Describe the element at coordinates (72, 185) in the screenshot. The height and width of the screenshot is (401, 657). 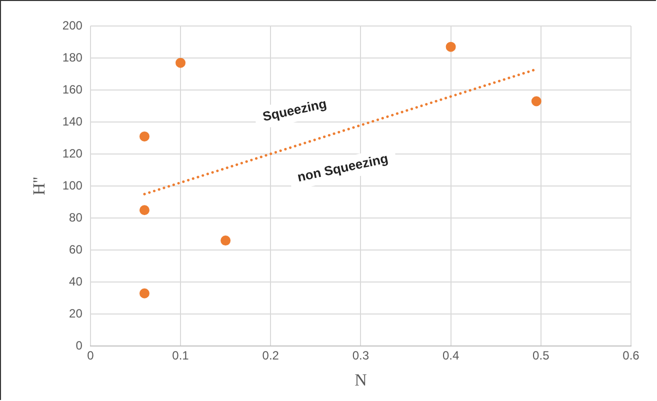
I see `y-tick-label: 100` at that location.